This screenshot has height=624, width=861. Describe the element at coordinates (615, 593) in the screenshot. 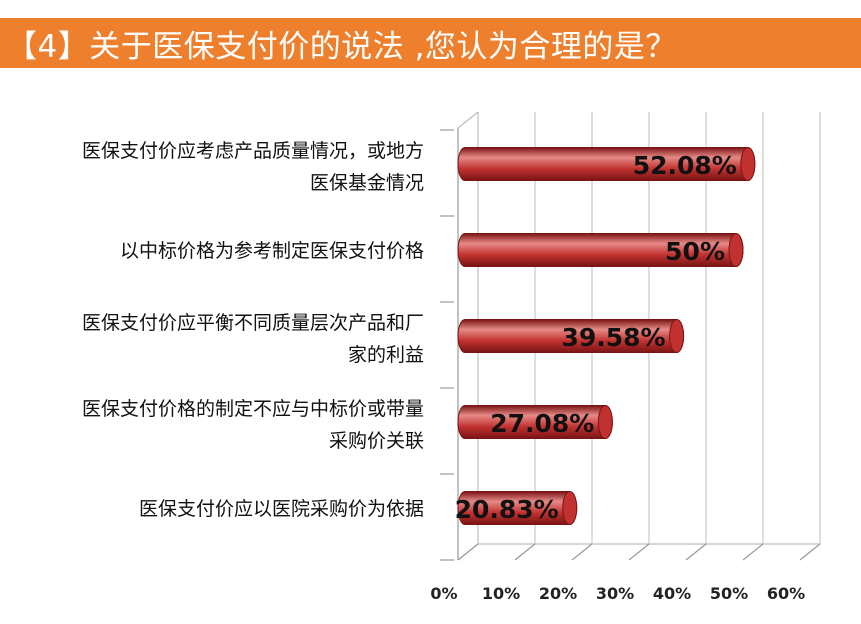

I see `x-tick-label: 30%` at that location.